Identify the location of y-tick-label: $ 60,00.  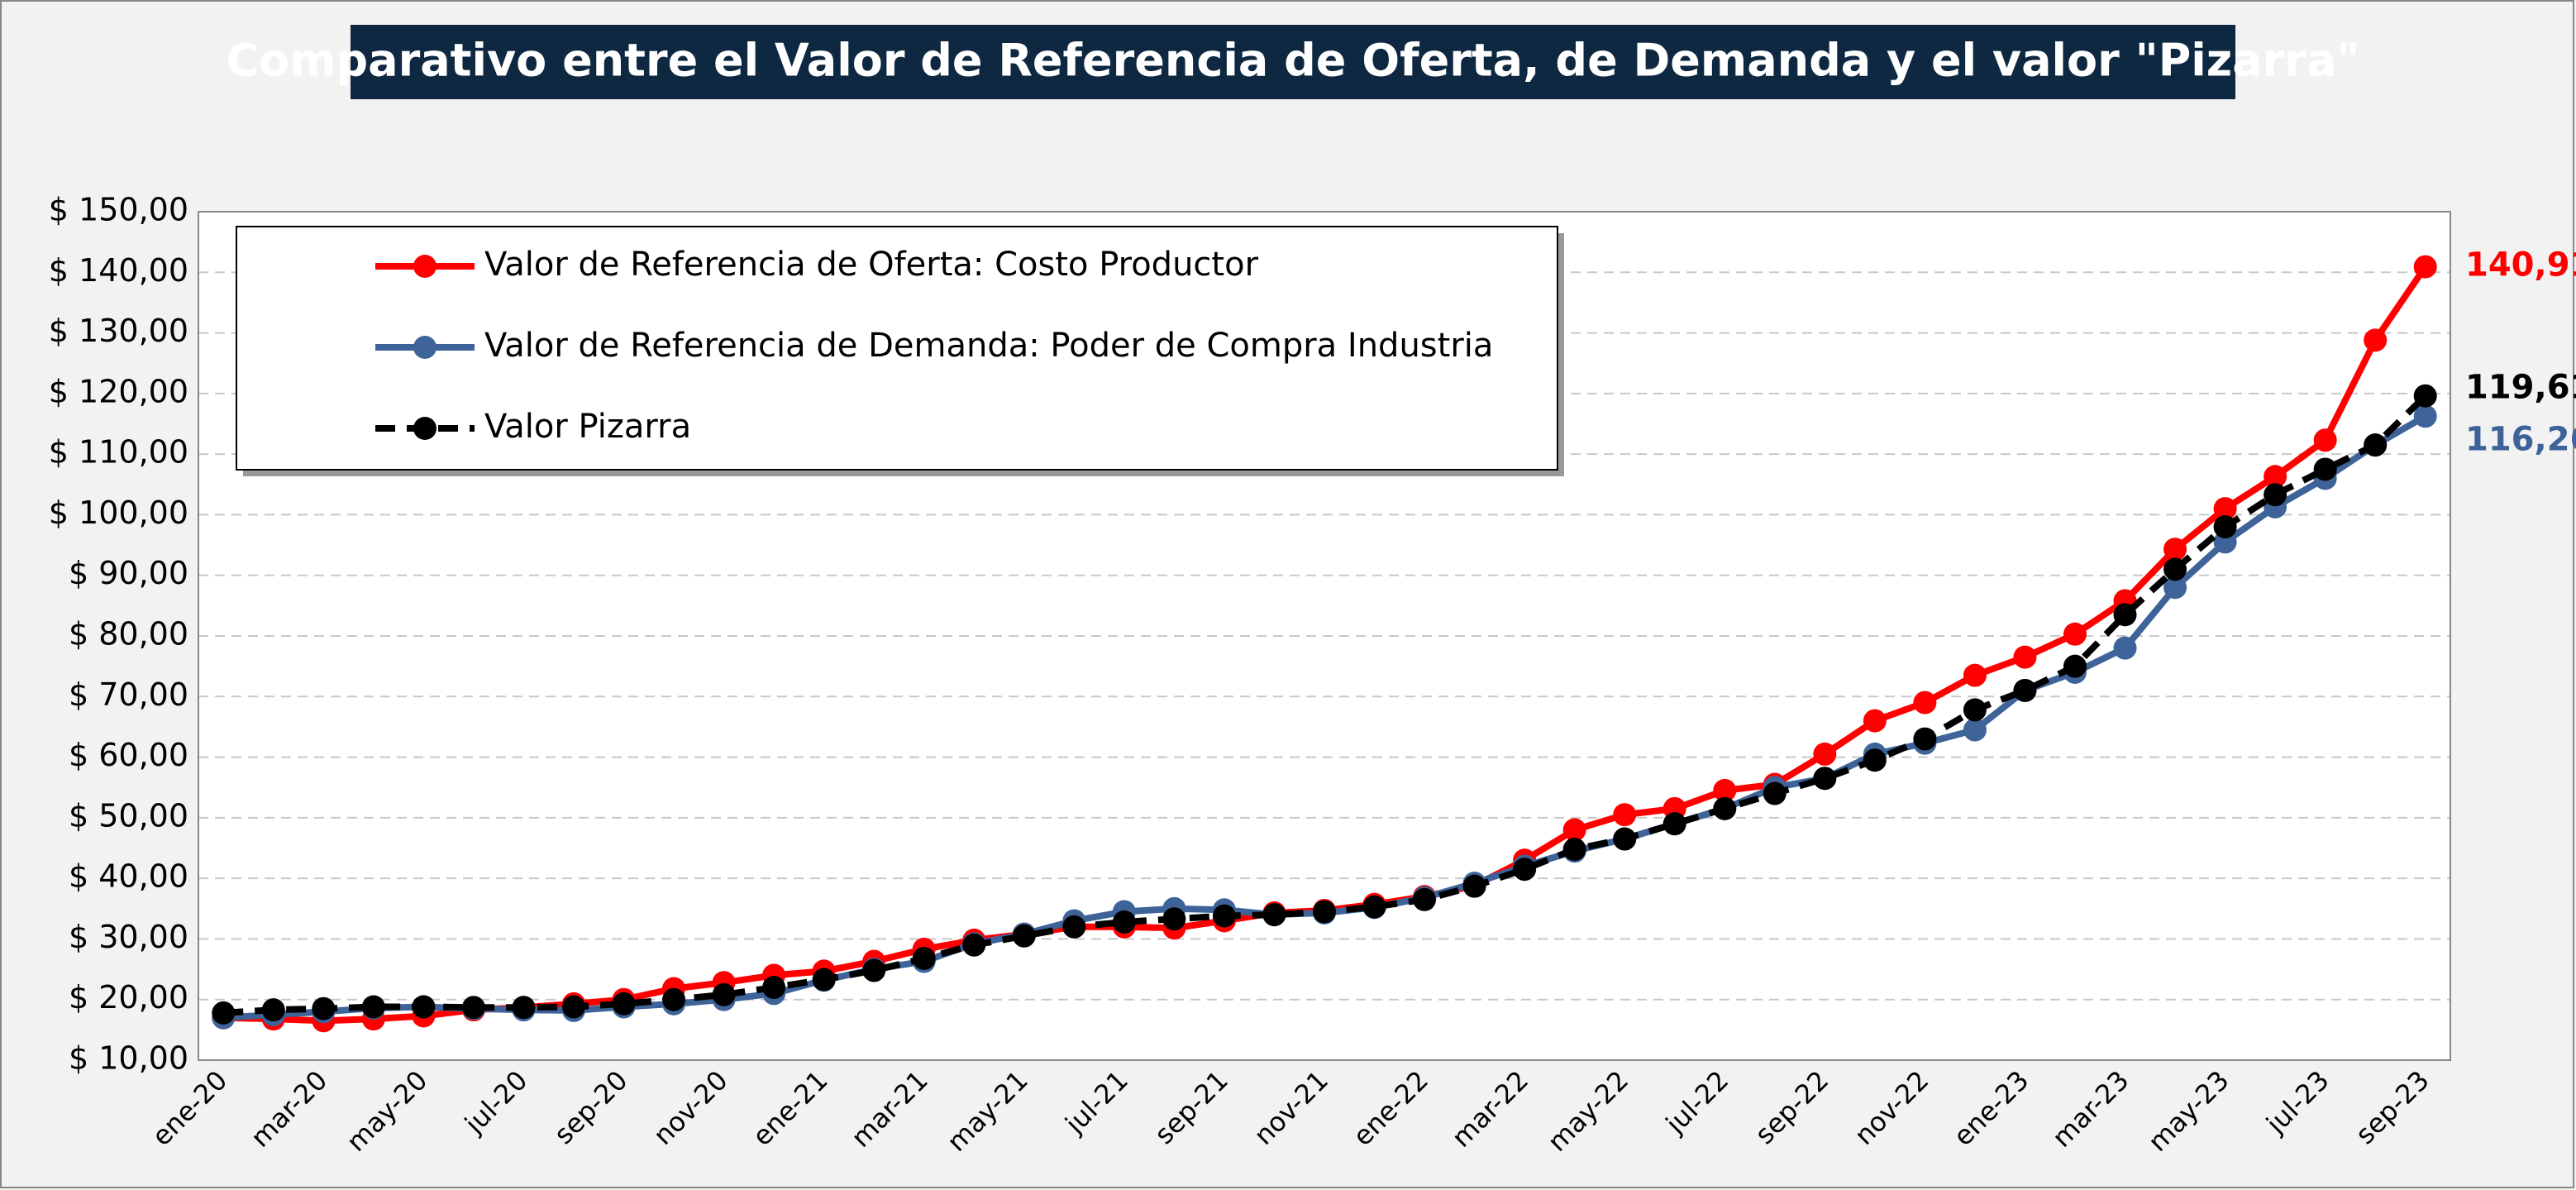
(128, 755).